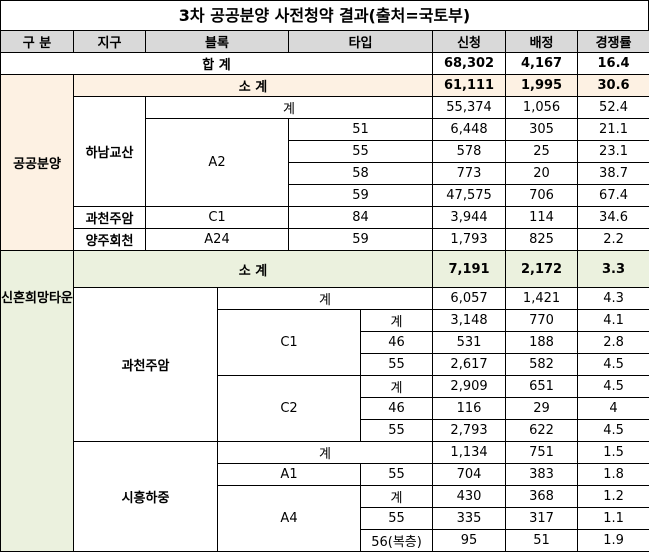 The height and width of the screenshot is (553, 649). I want to click on table-cell: 공공분양, so click(37, 162).